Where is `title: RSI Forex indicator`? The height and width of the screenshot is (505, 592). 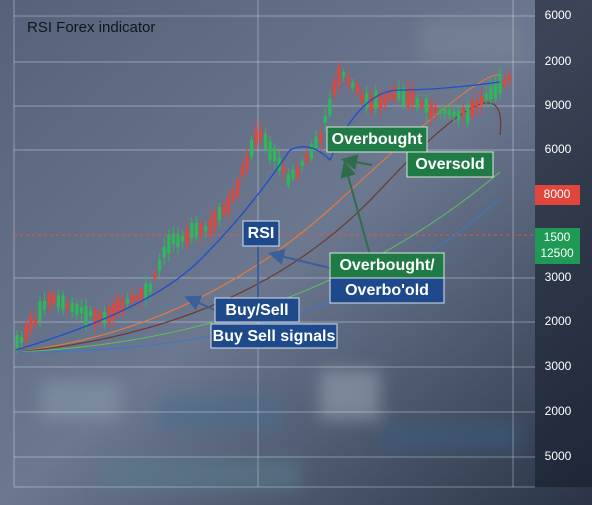 title: RSI Forex indicator is located at coordinates (91, 27).